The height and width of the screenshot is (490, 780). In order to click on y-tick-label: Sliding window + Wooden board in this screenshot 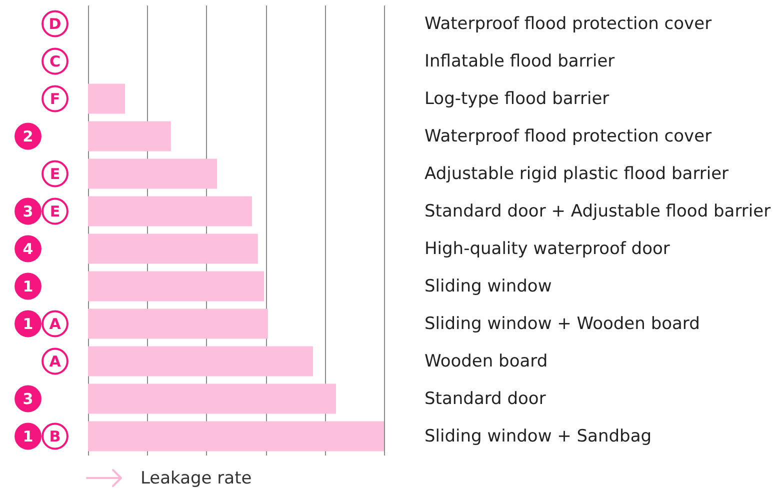, I will do `click(562, 324)`.